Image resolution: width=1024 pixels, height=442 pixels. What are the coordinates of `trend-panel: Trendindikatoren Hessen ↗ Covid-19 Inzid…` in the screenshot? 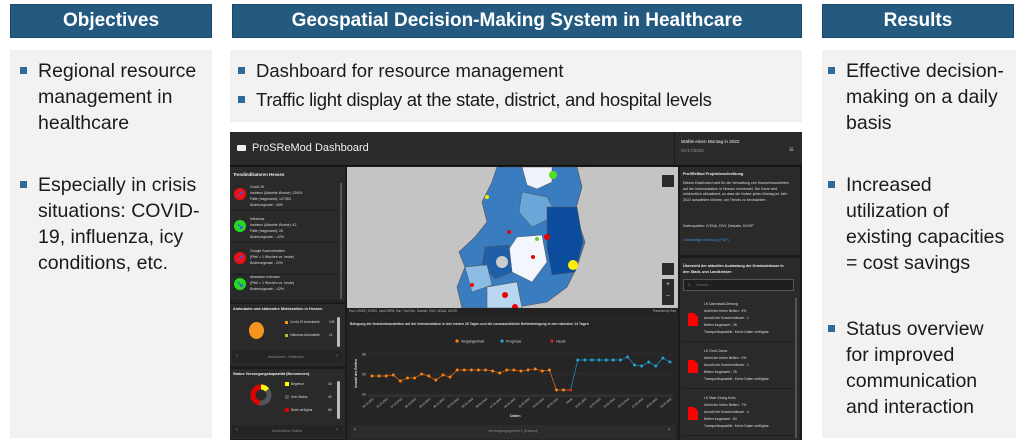 It's located at (287, 234).